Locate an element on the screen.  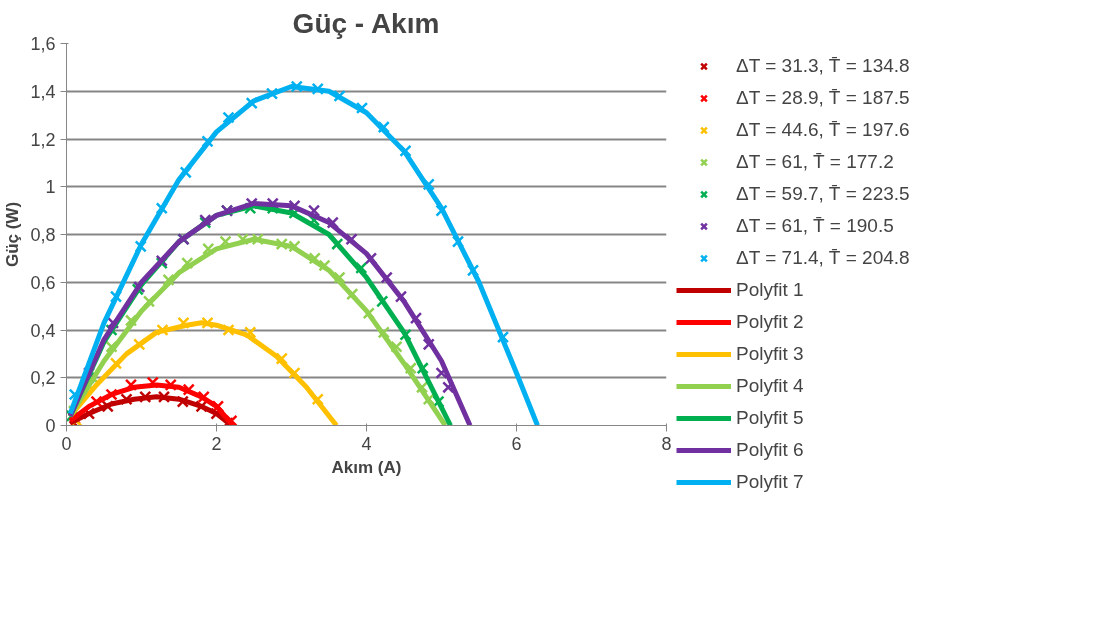
x-axis-title: Akım (A) is located at coordinates (366, 467).